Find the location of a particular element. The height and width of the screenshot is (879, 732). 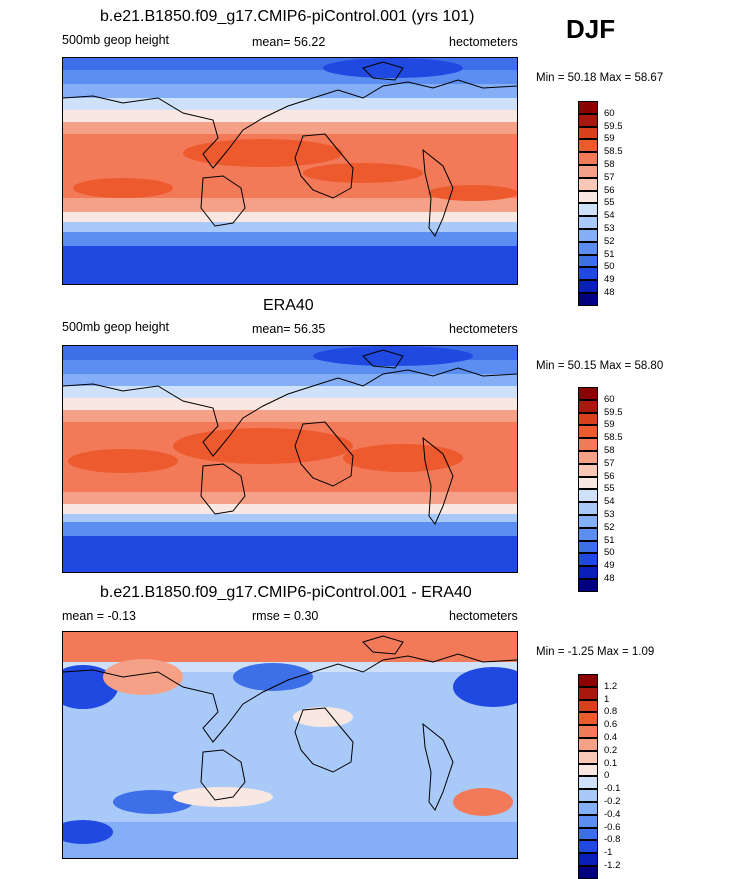

panel-1-left-label: 500mb geop height is located at coordinates (116, 40).